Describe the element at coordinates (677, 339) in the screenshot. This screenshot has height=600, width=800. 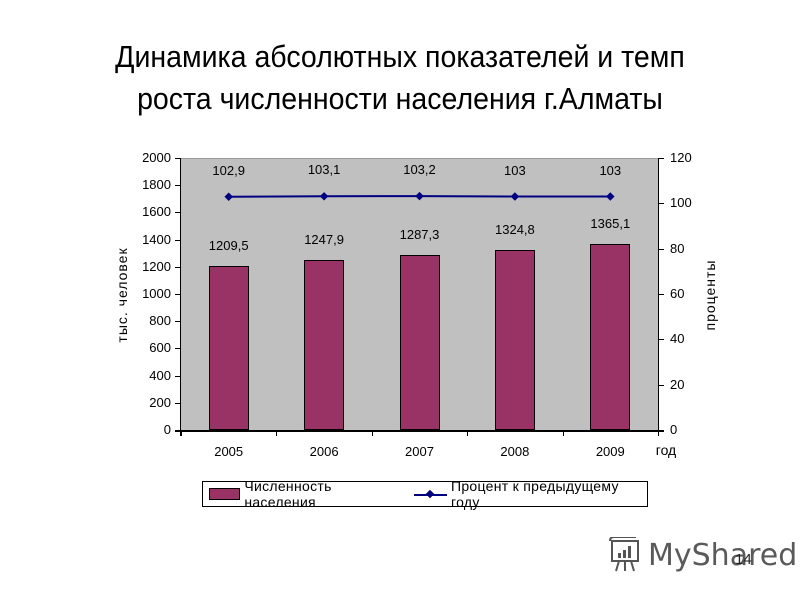
I see `y2-tick-label: 40` at that location.